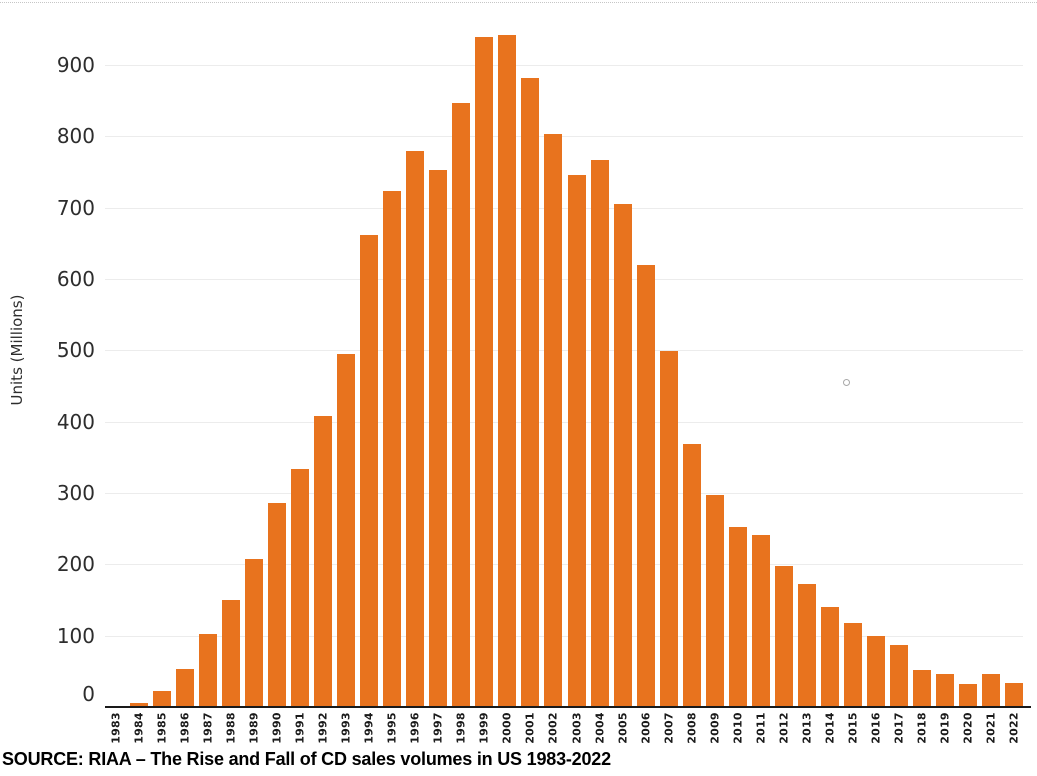 The width and height of the screenshot is (1037, 776). Describe the element at coordinates (761, 728) in the screenshot. I see `x-tick-label-2011: 2011` at that location.